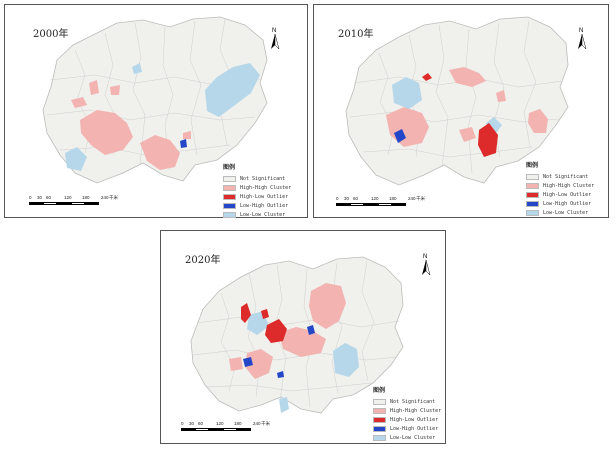 The width and height of the screenshot is (616, 451). What do you see at coordinates (356, 34) in the screenshot?
I see `panel-year-label: 2010年` at bounding box center [356, 34].